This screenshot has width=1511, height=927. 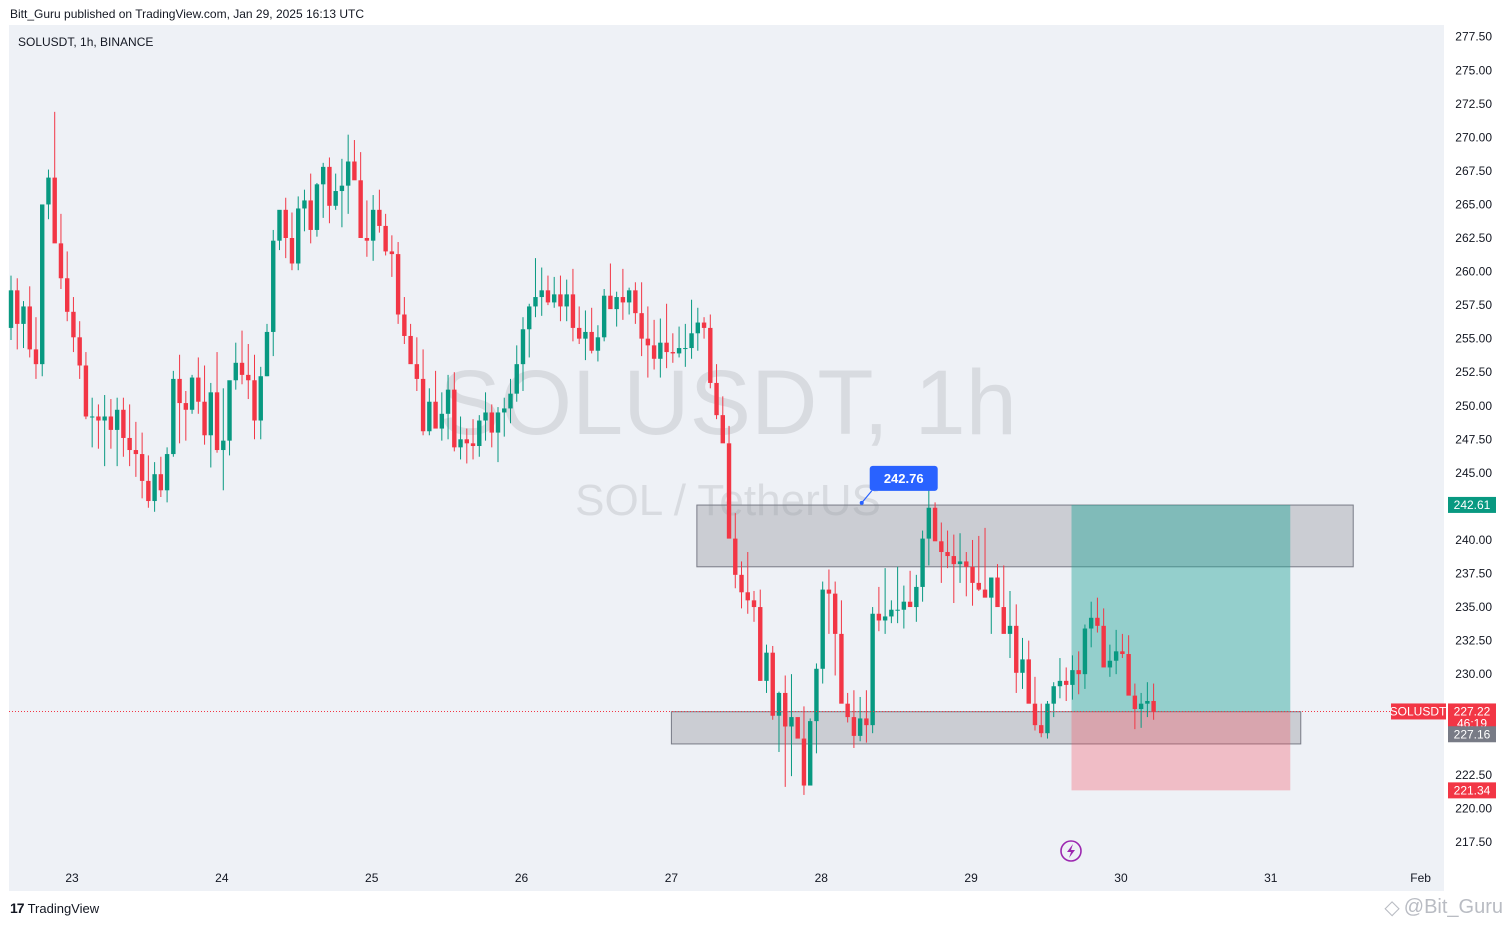 I want to click on y-tick-label: 272.50, so click(x=1473, y=104).